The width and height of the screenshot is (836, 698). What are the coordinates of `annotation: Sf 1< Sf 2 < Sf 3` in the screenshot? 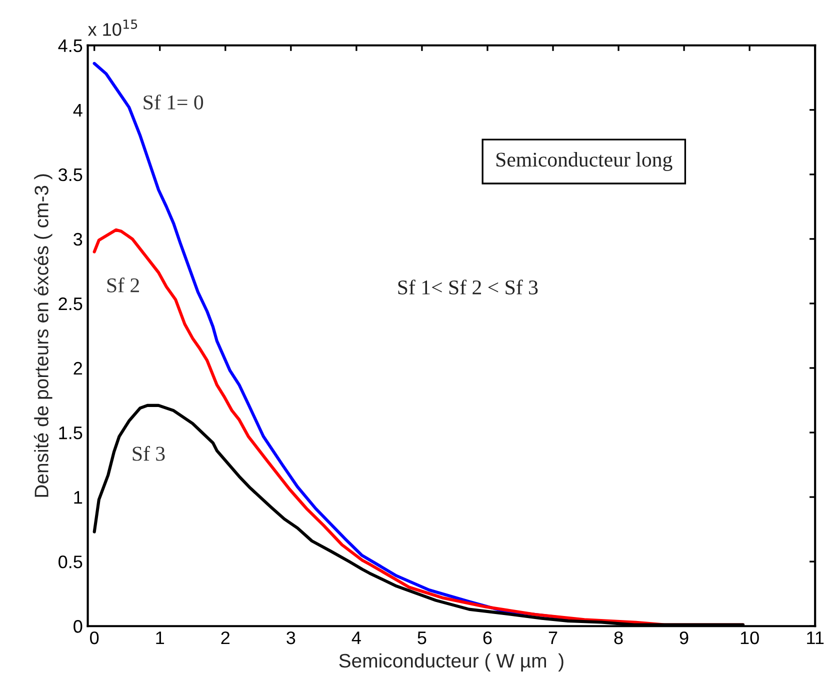 It's located at (468, 287).